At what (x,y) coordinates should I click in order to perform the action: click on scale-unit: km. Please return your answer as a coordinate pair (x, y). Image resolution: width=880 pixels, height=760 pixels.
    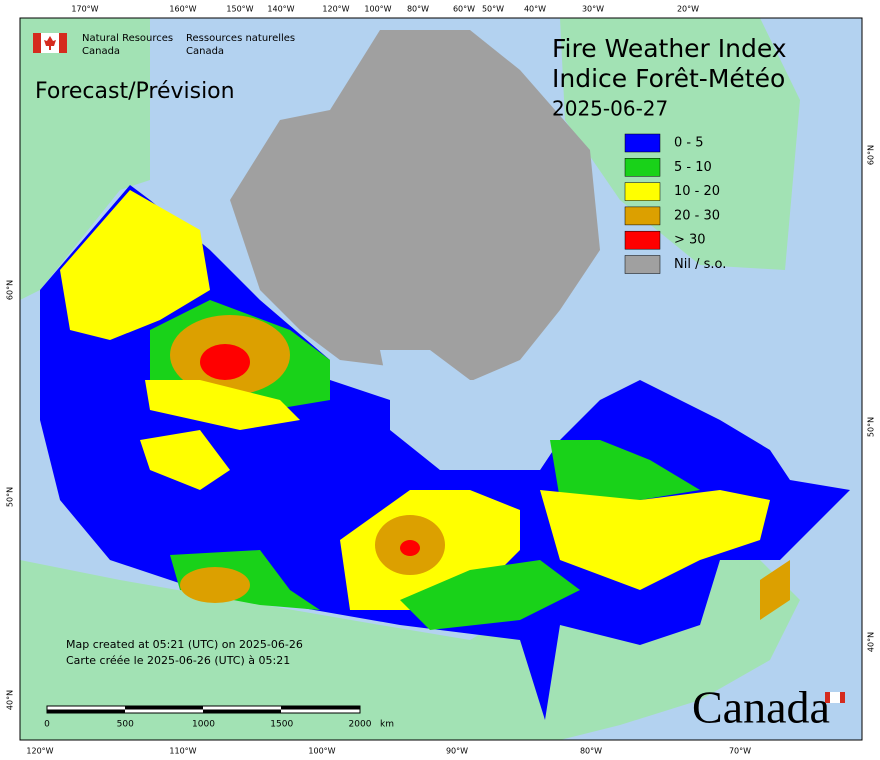
    Looking at the image, I should click on (387, 725).